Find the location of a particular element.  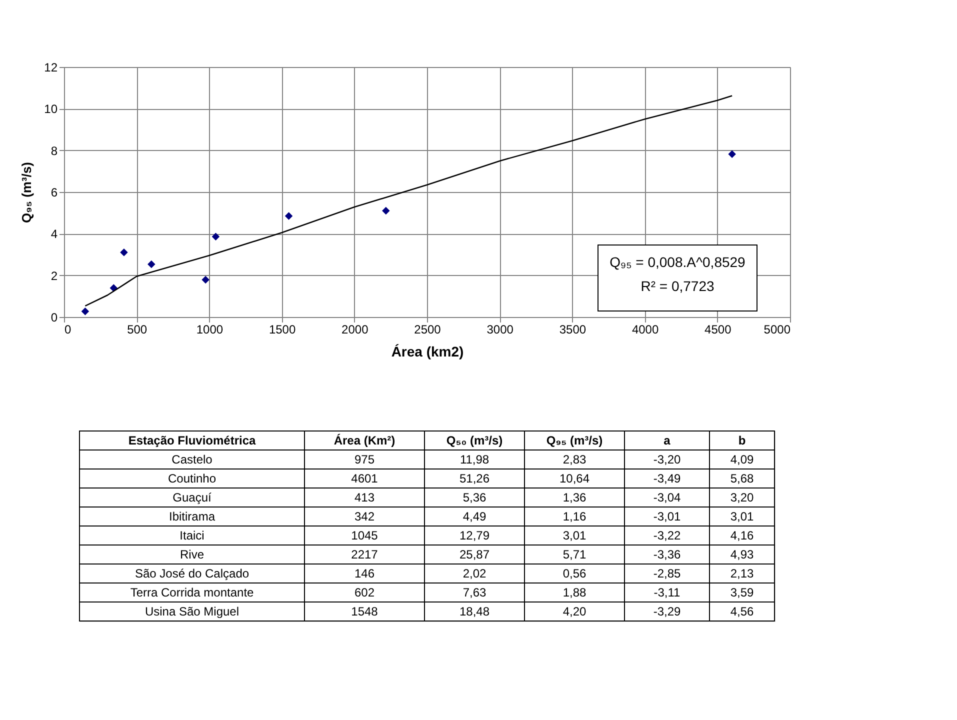

text: 1,88 is located at coordinates (574, 593).